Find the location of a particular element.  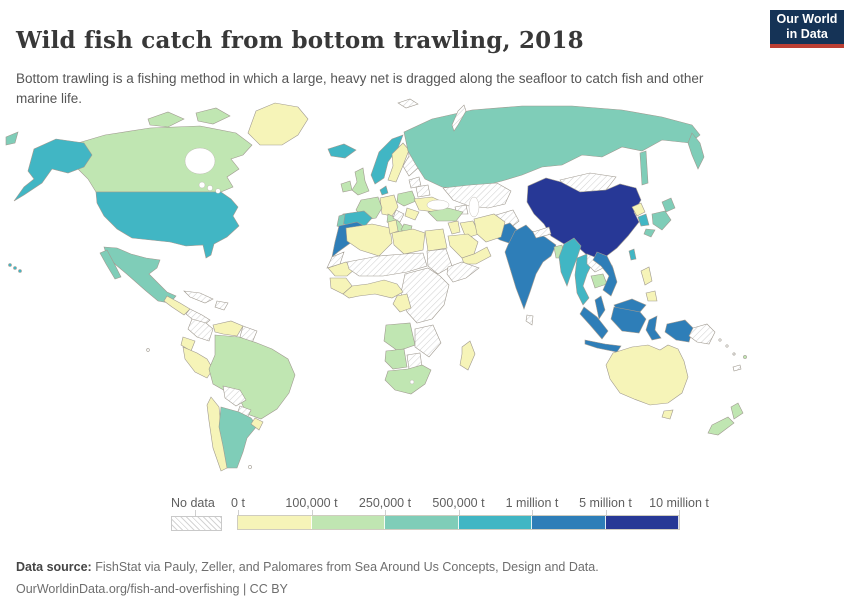

country-russia-chukotka-west is located at coordinates (12, 138).